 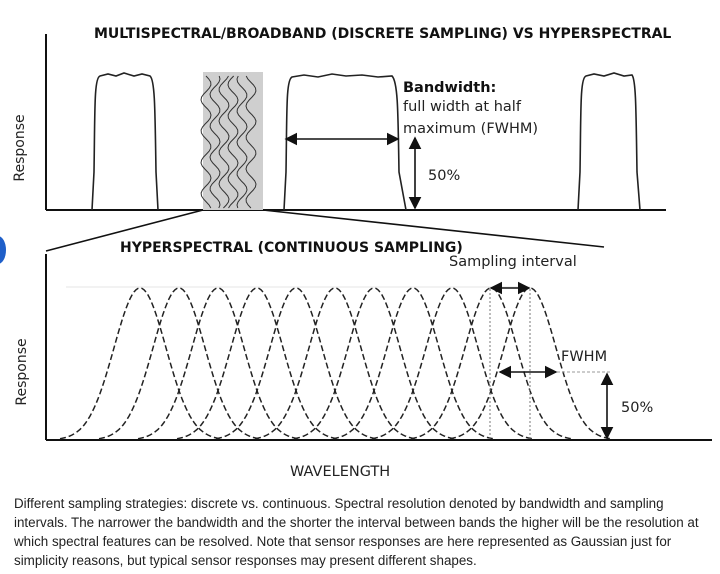 I want to click on top-y-axis-label: Response, so click(x=20, y=147).